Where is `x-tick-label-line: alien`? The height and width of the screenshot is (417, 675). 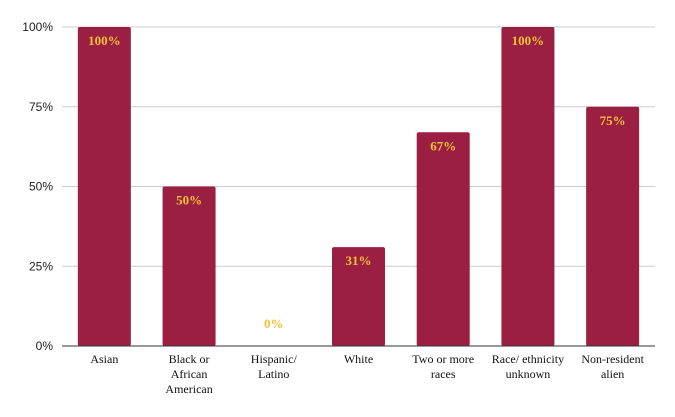
x-tick-label-line: alien is located at coordinates (612, 374).